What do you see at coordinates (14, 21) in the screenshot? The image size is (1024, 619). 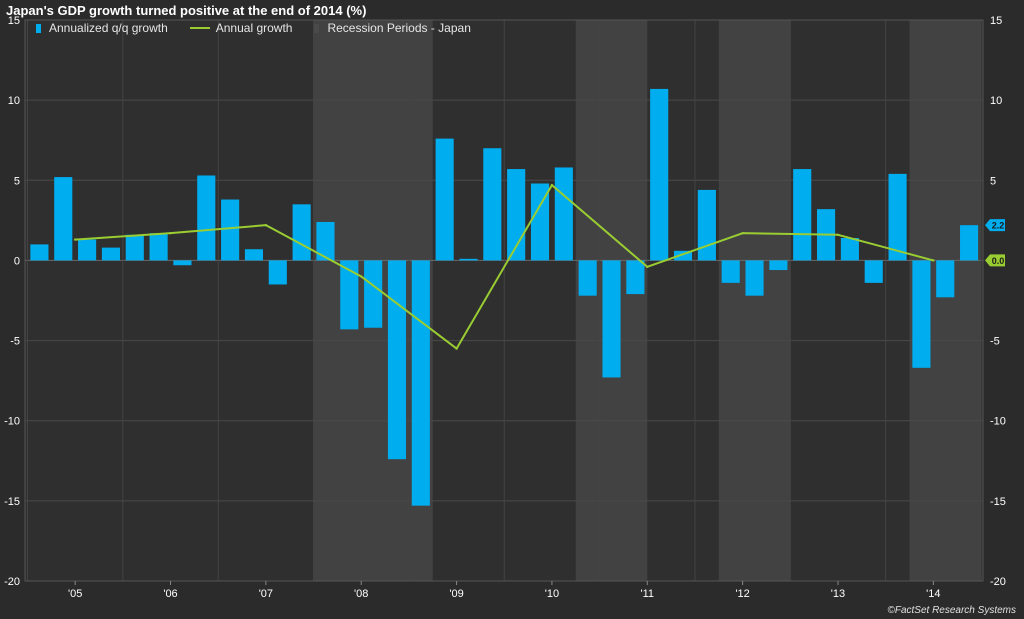 I see `y-tick-left: 15` at bounding box center [14, 21].